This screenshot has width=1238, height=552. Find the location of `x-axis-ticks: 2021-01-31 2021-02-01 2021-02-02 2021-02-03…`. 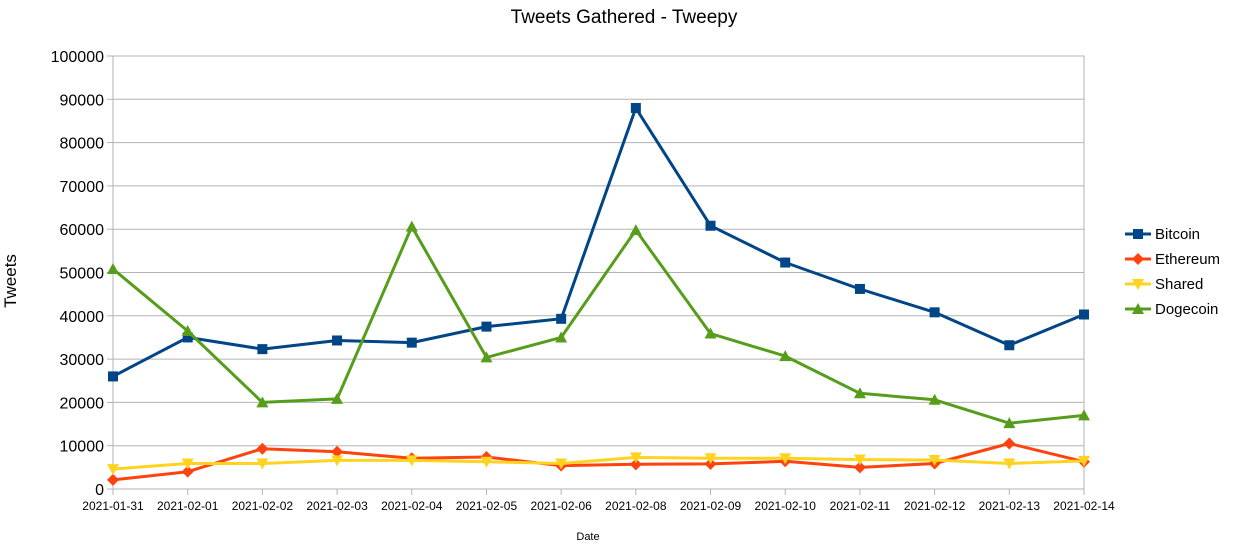

x-axis-ticks: 2021-01-31 2021-02-01 2021-02-02 2021-02-03… is located at coordinates (598, 501).